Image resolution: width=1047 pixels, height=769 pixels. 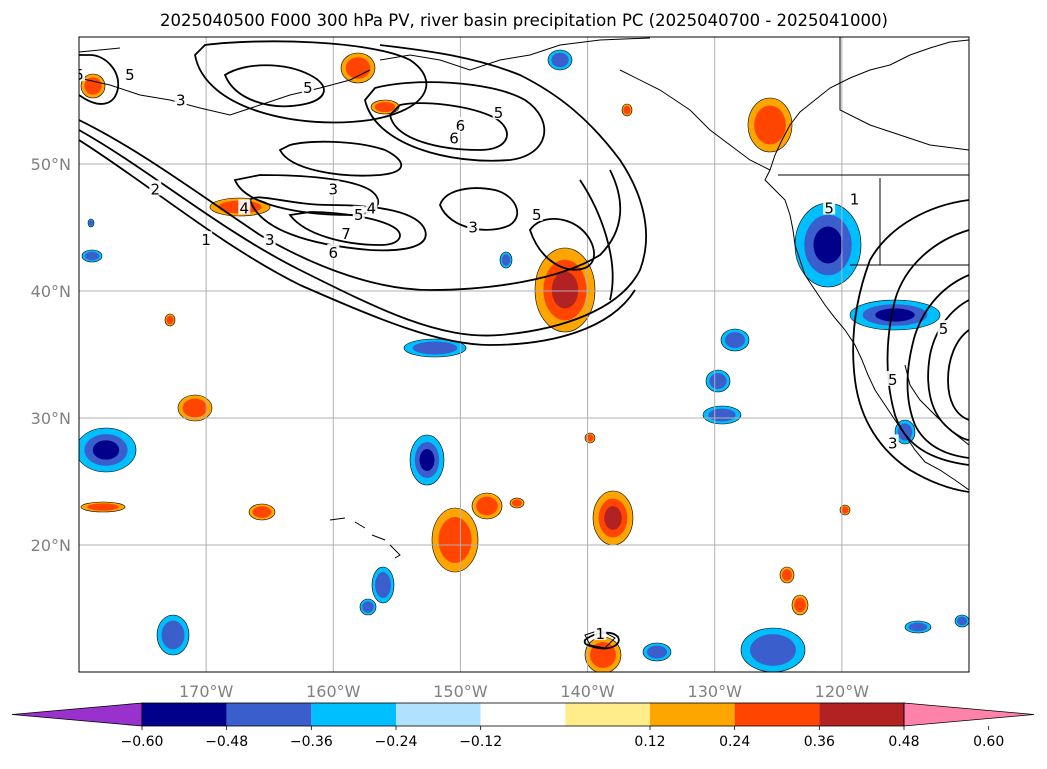 What do you see at coordinates (51, 355) in the screenshot?
I see `lat-tick-labels: 50°N 40°N 30°N 20°N` at bounding box center [51, 355].